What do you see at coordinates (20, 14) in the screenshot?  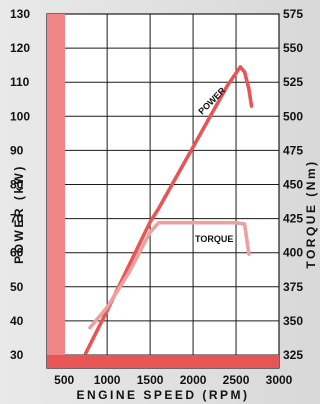 I see `y-left-tick-label: 130` at bounding box center [20, 14].